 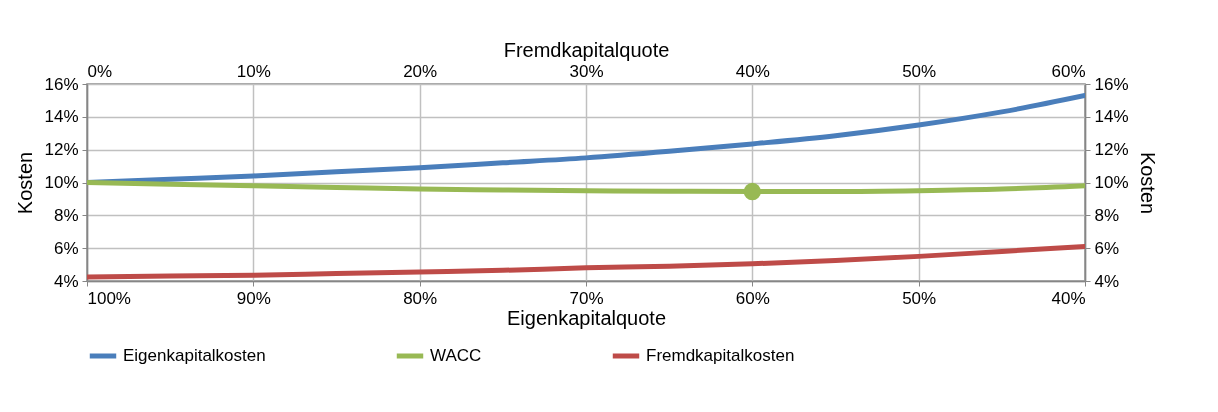 What do you see at coordinates (61, 84) in the screenshot?
I see `y-tick-label: 16%` at bounding box center [61, 84].